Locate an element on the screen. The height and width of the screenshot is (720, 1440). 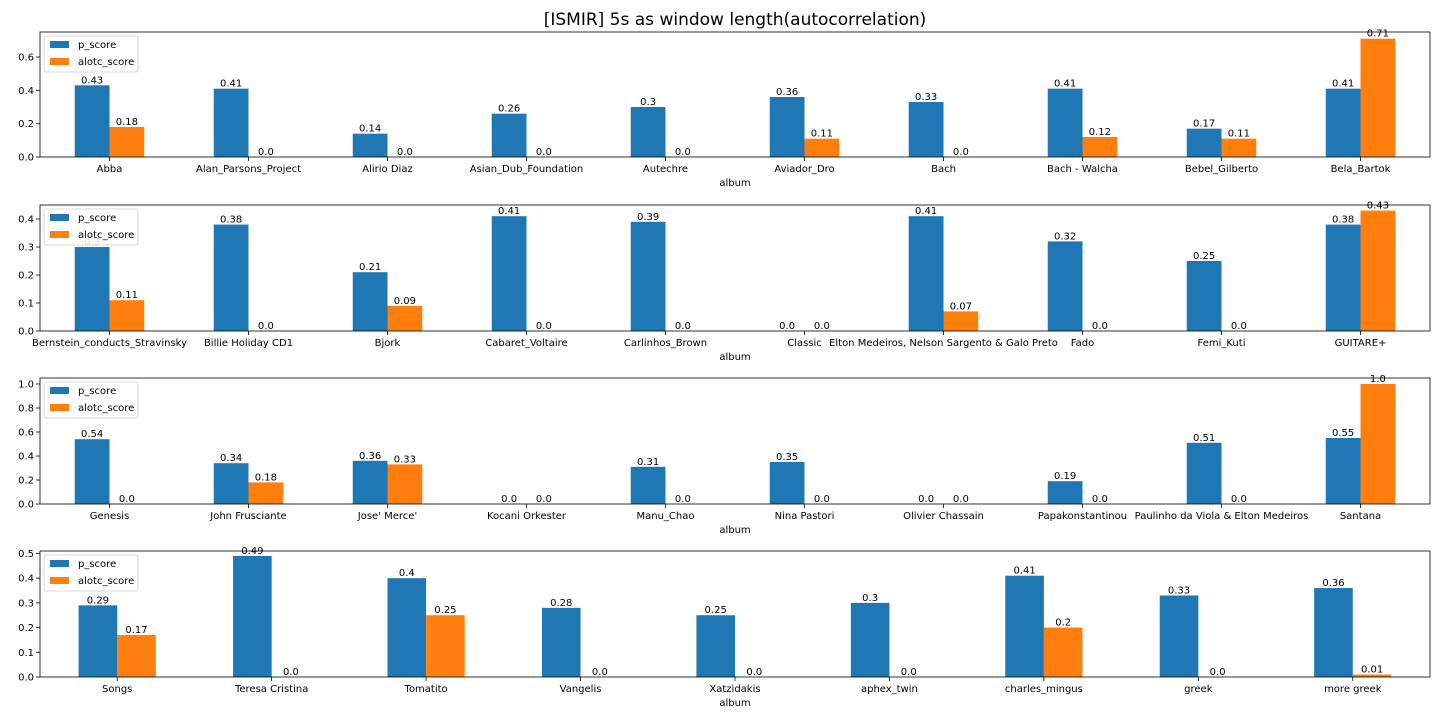
bar-value-label: 0.33 is located at coordinates (1179, 590).